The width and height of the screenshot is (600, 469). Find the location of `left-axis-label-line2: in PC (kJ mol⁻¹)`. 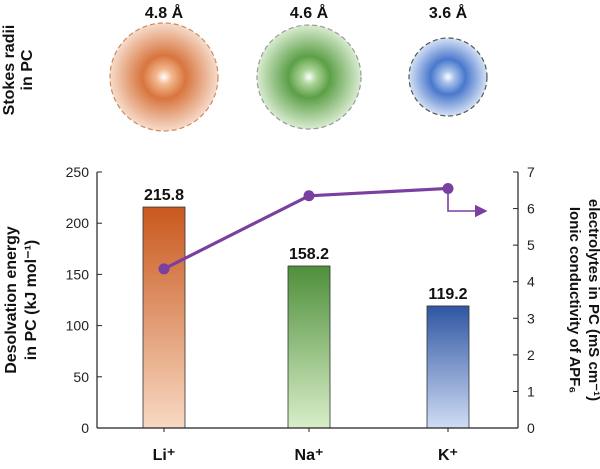

left-axis-label-line2: in PC (kJ mol⁻¹) is located at coordinates (31, 300).